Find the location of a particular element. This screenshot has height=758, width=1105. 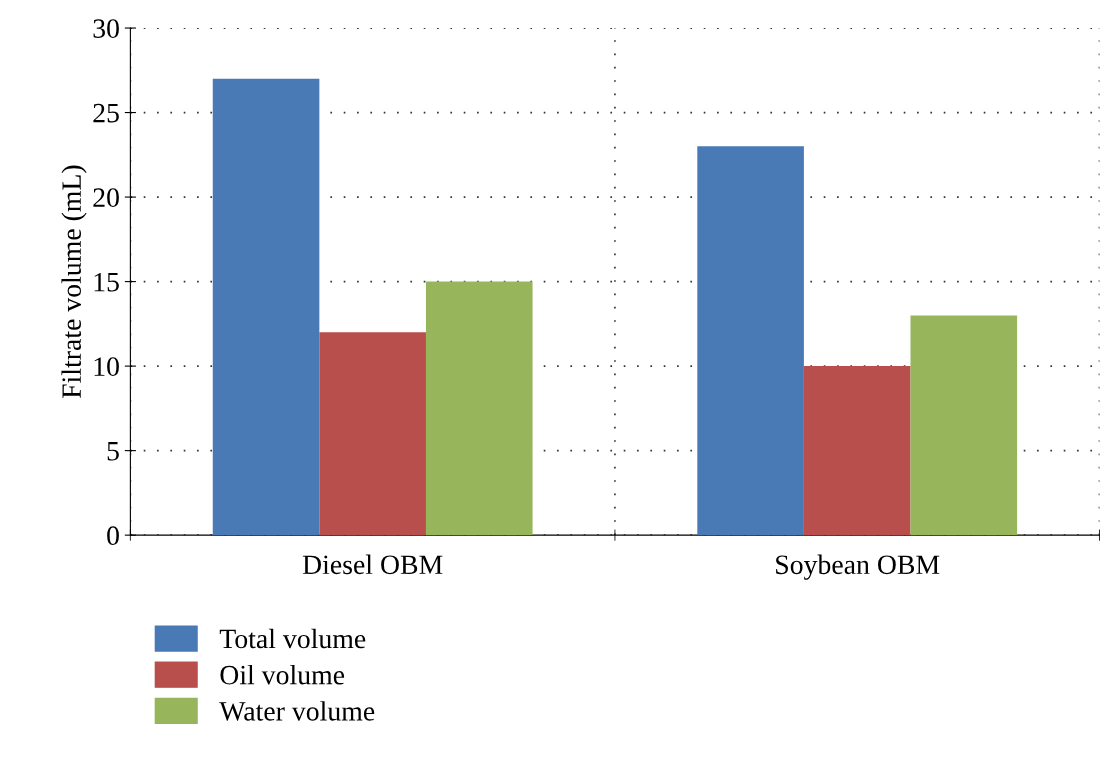

y-tick-label: 5 is located at coordinates (113, 451).